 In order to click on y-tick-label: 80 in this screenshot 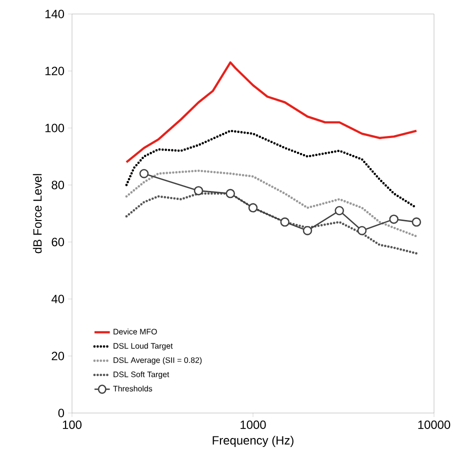, I will do `click(58, 185)`.